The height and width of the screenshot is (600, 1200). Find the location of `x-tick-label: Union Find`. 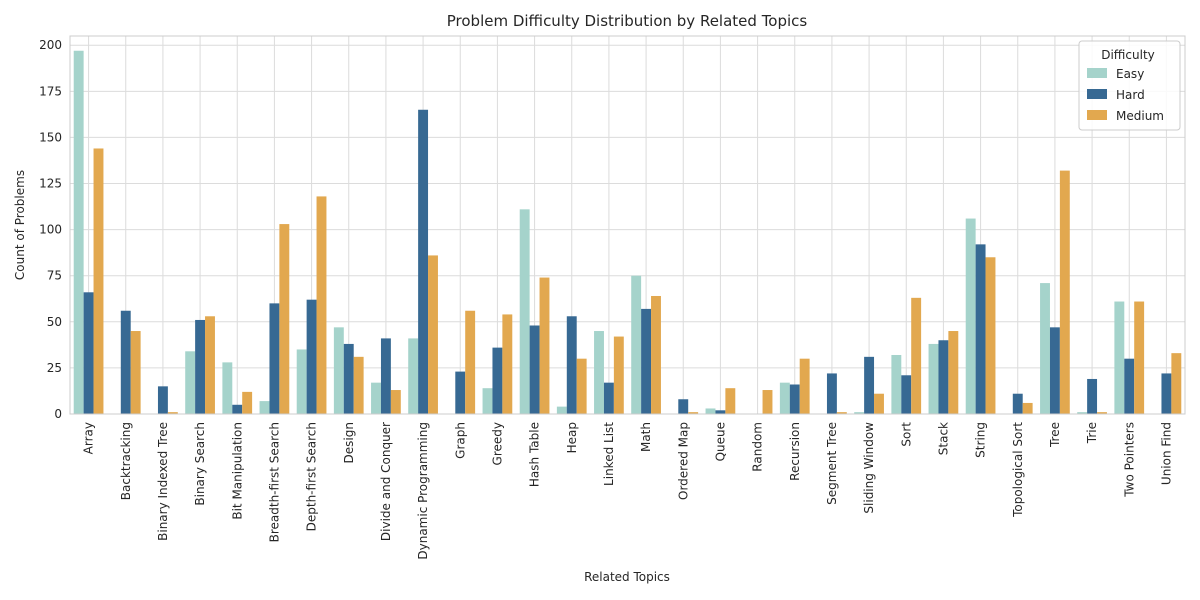

x-tick-label: Union Find is located at coordinates (1166, 453).